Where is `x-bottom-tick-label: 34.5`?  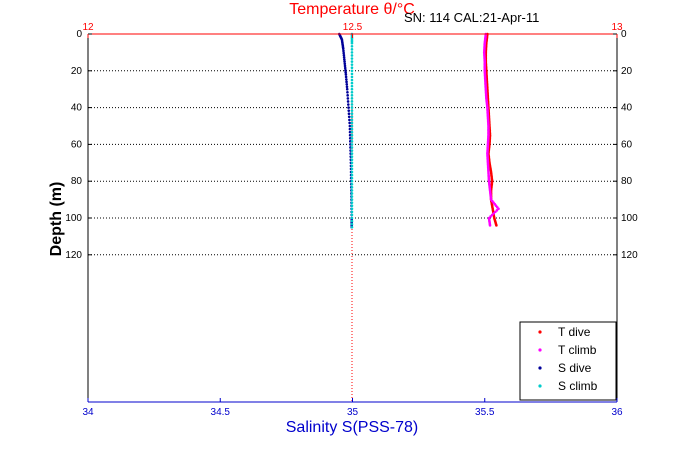 x-bottom-tick-label: 34.5 is located at coordinates (221, 412).